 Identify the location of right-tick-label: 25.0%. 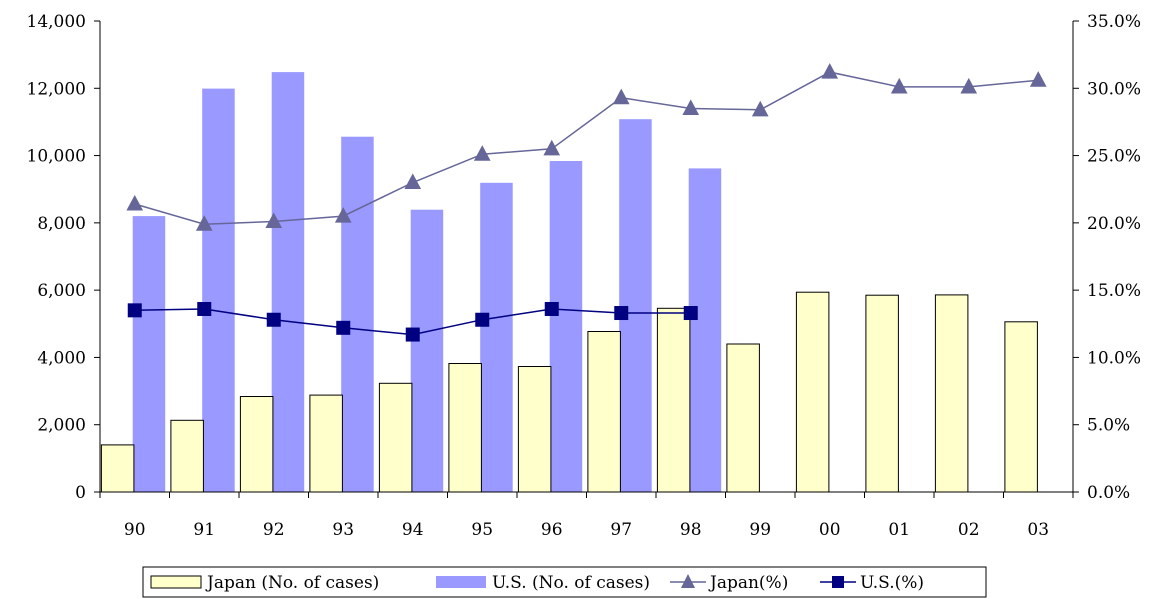
(1114, 157).